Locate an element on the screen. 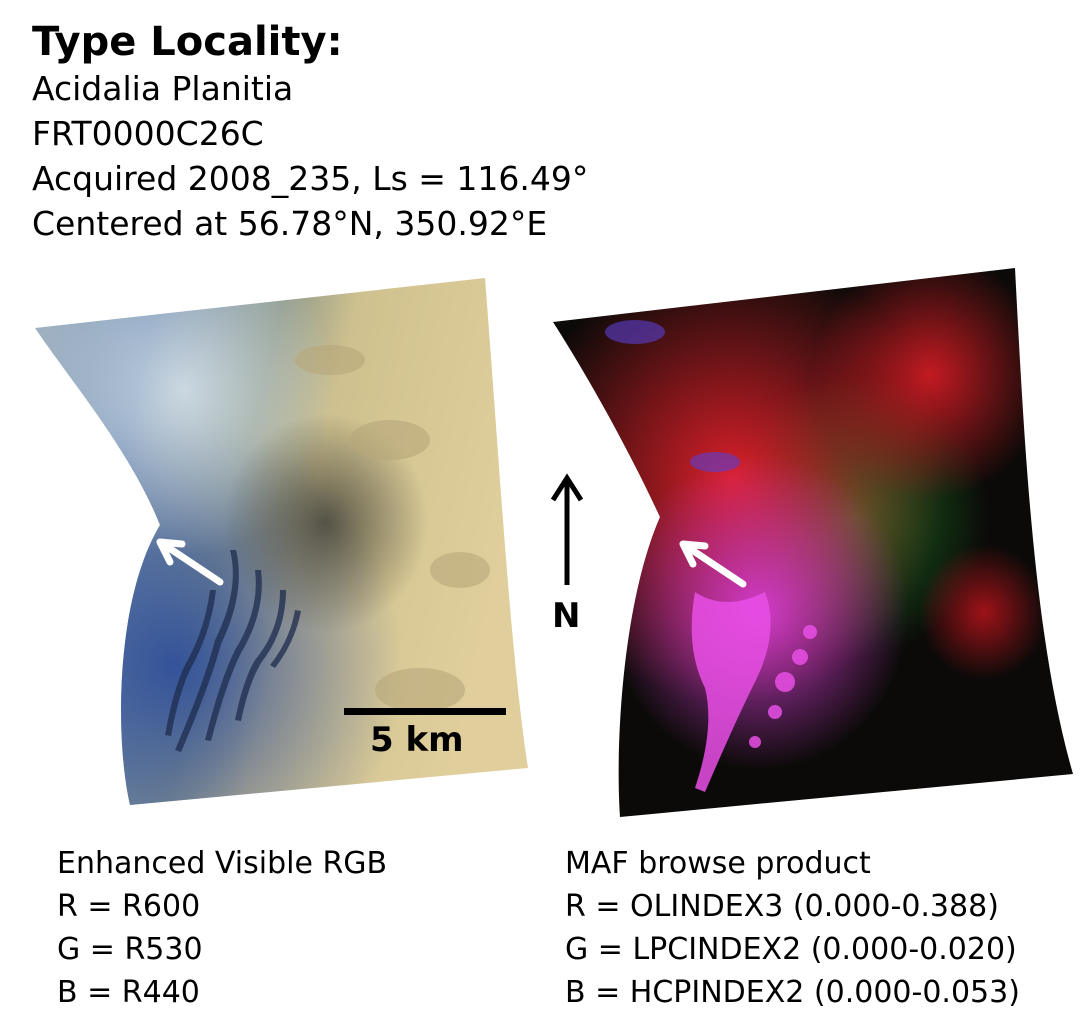 This screenshot has height=1036, width=1088. rgb-caption-green: G = R530 is located at coordinates (130, 949).